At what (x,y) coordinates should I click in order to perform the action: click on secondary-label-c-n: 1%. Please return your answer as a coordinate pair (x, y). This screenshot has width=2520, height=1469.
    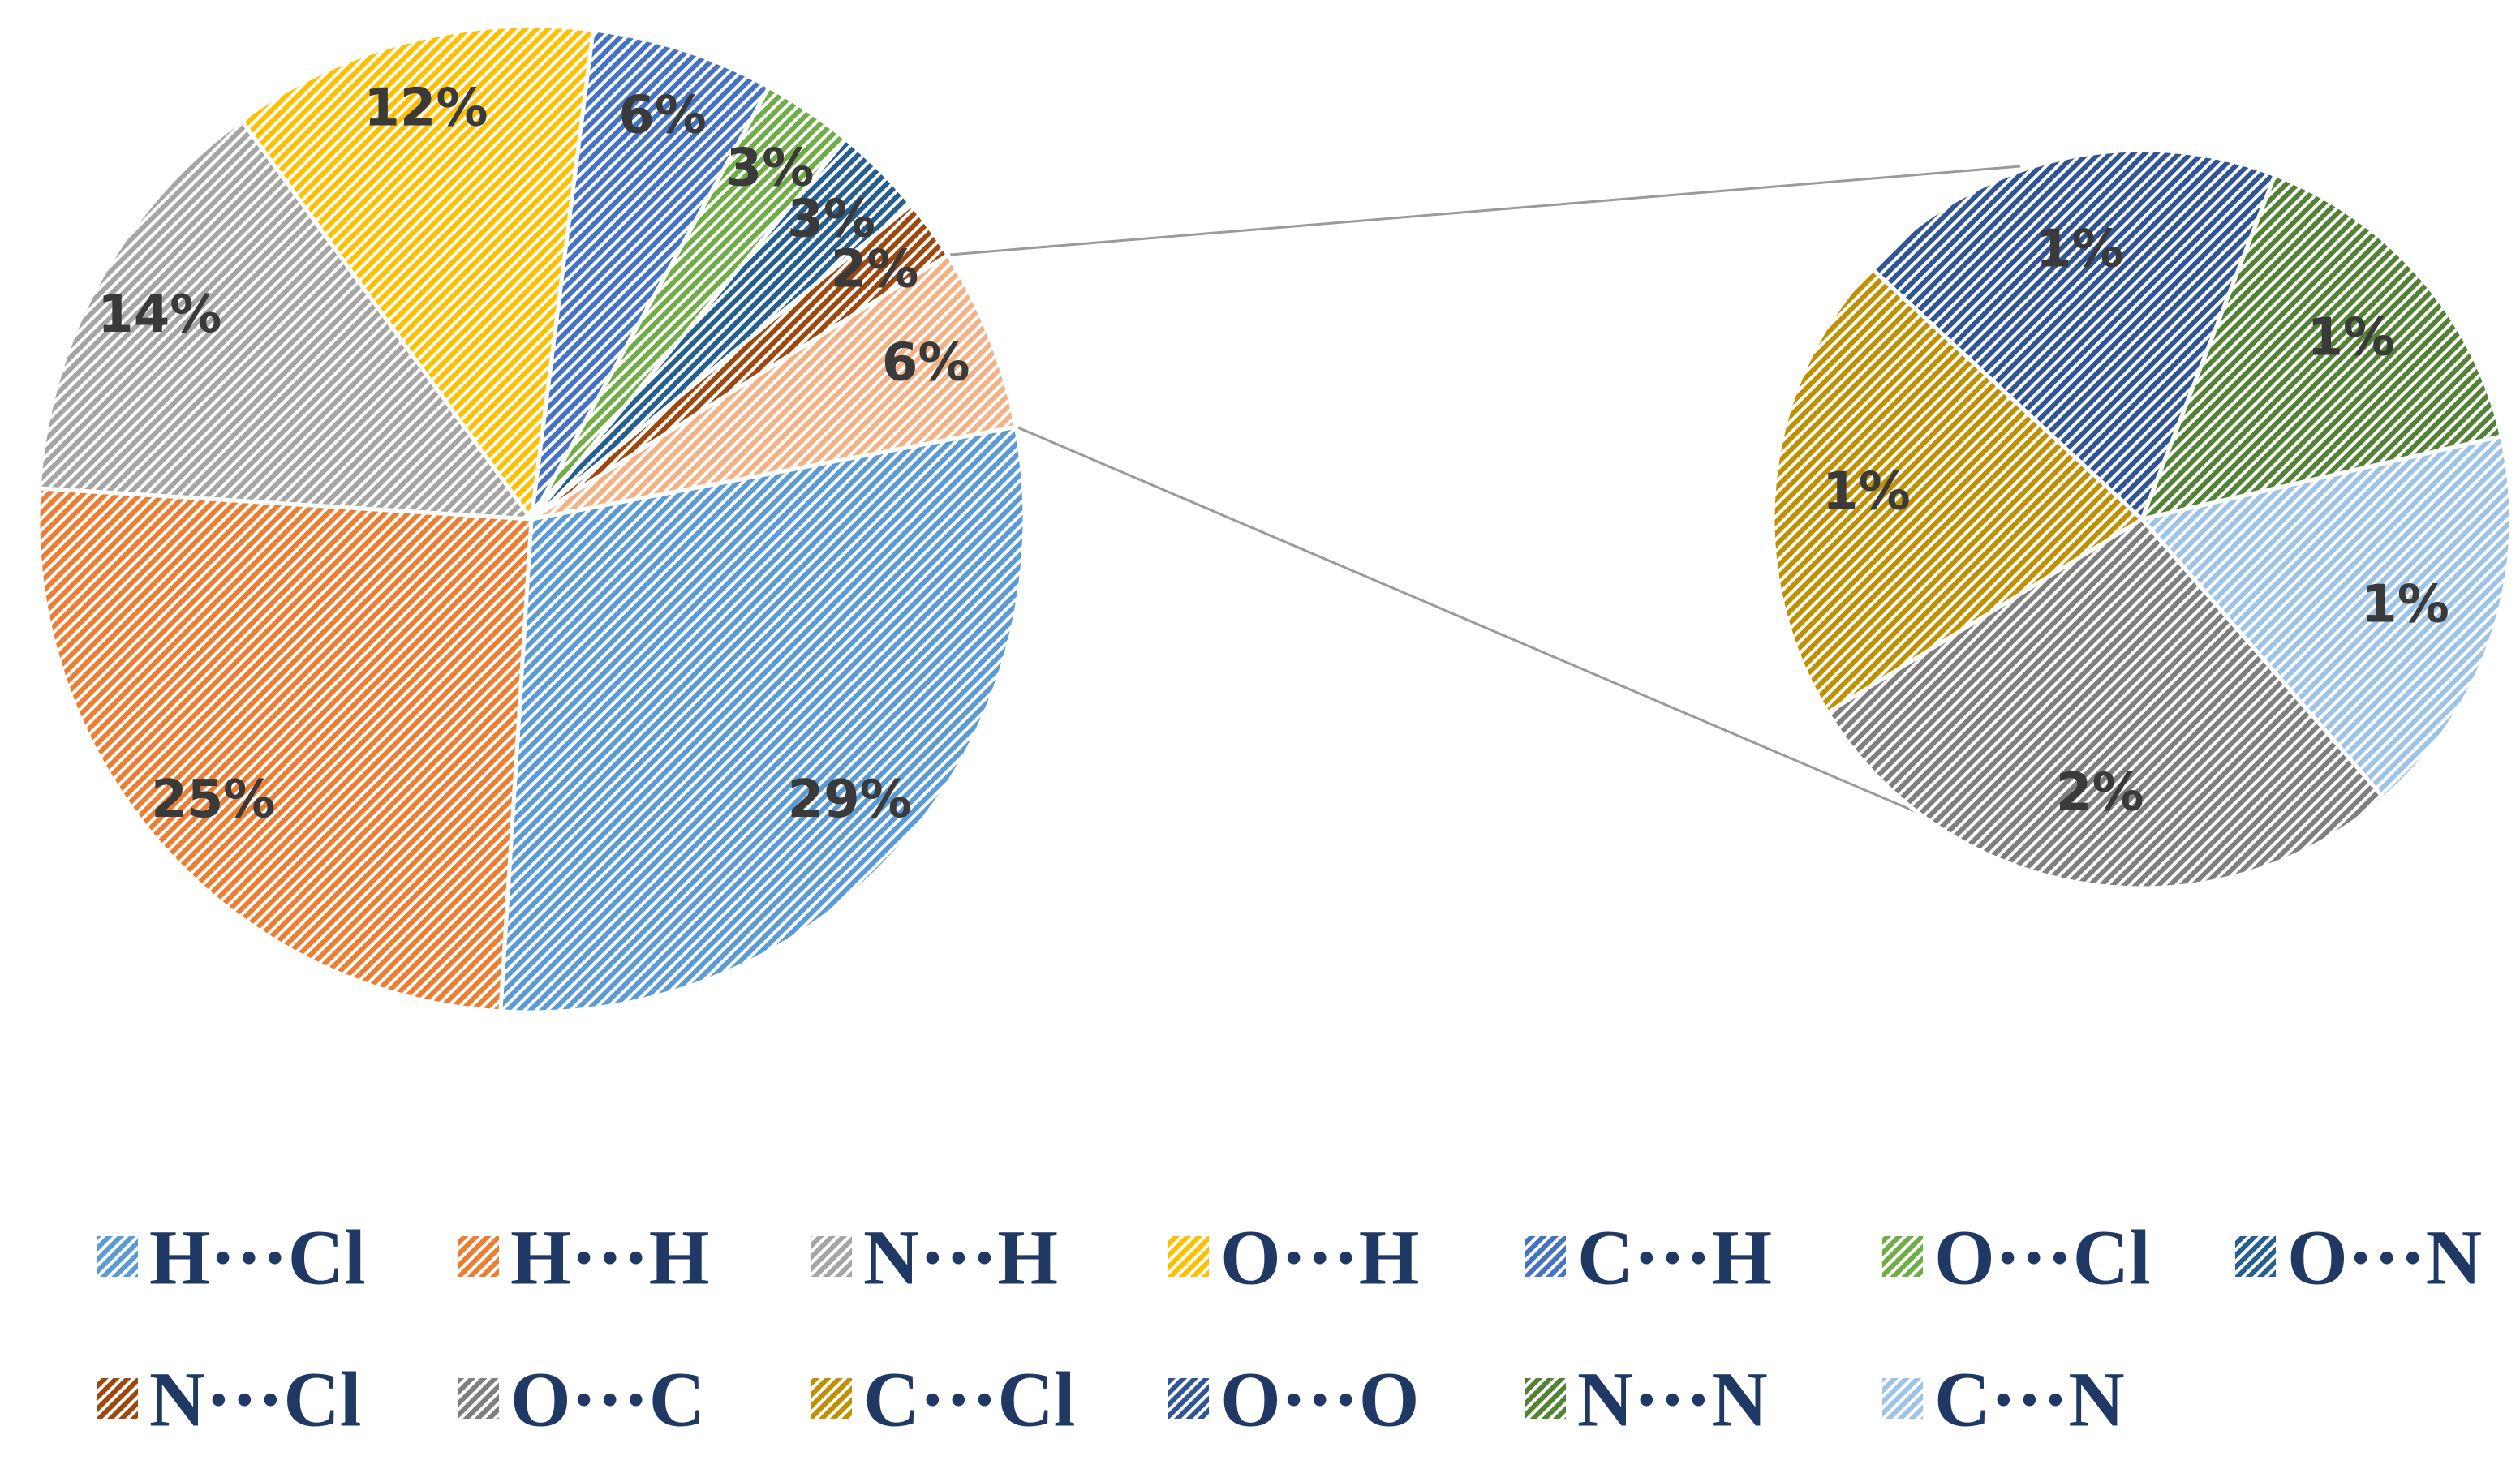
    Looking at the image, I should click on (2405, 605).